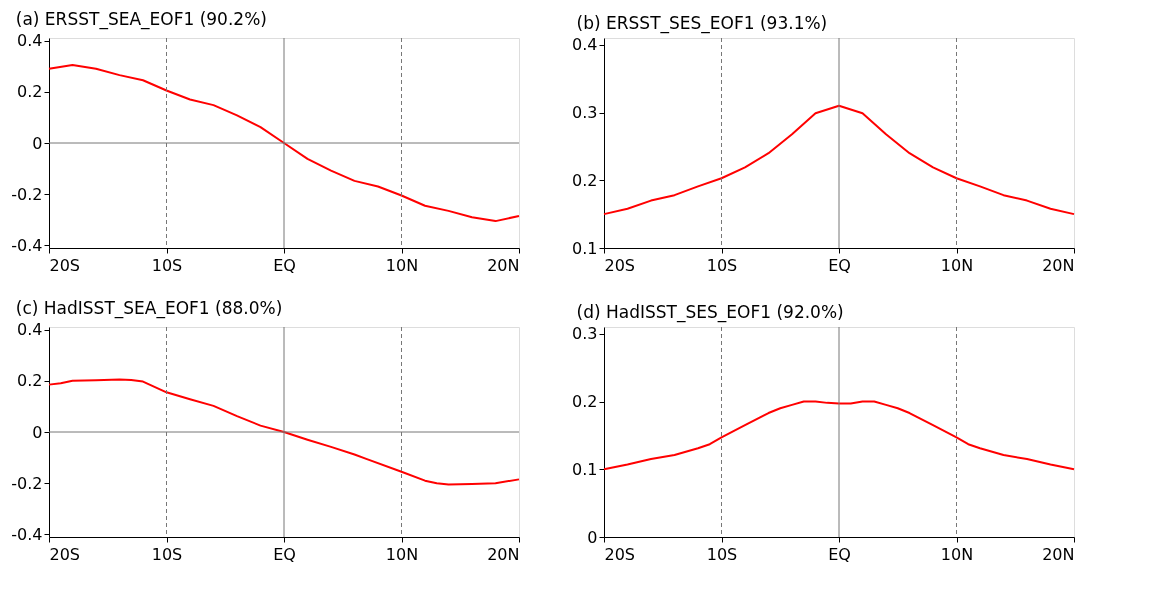 The height and width of the screenshot is (608, 1156). What do you see at coordinates (702, 23) in the screenshot?
I see `chart-title: (b) ERSST_SES_EOF1 (93.1%)` at bounding box center [702, 23].